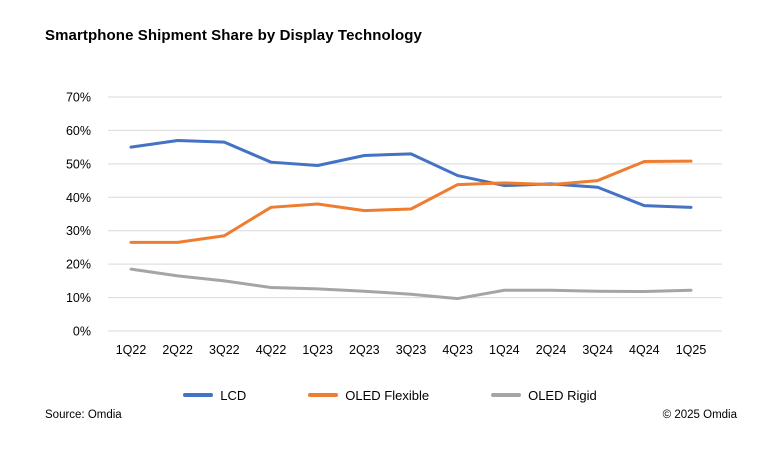 The height and width of the screenshot is (470, 780). What do you see at coordinates (506, 395) in the screenshot?
I see `legend-marker-oled-rigid` at bounding box center [506, 395].